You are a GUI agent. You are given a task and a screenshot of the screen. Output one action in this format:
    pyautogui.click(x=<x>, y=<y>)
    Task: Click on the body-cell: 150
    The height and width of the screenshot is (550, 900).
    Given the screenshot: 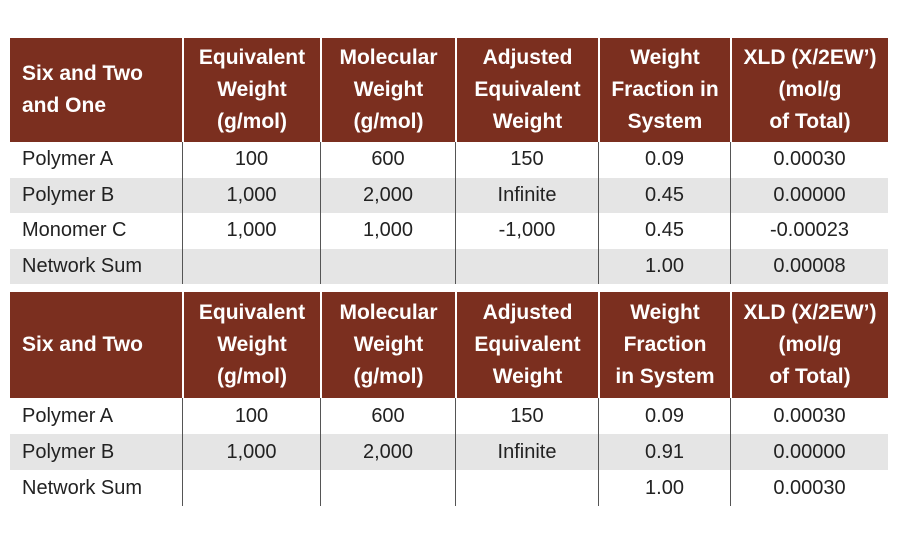 What is the action you would take?
    pyautogui.click(x=526, y=416)
    